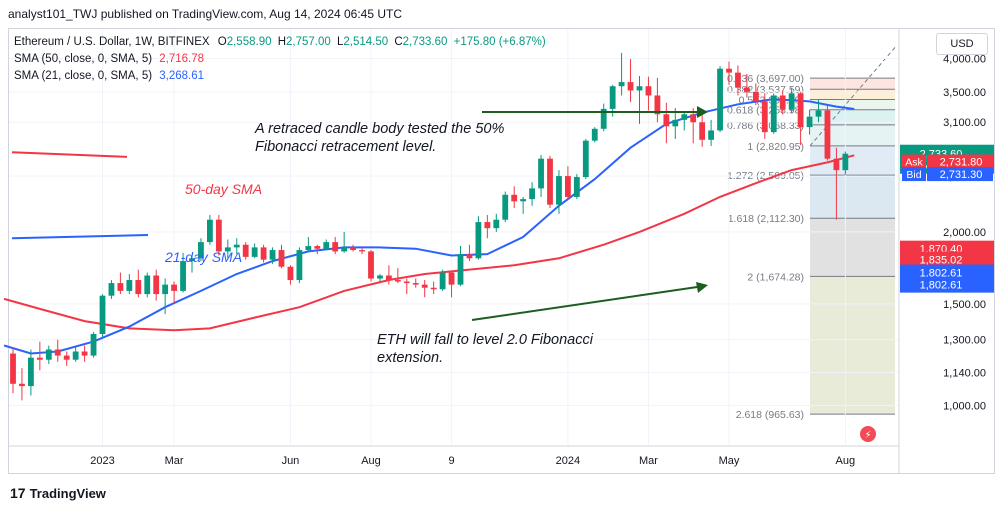 This screenshot has width=1003, height=509. I want to click on sma21-label: SMA (21, close, 0, SMA, 5), so click(83, 76).